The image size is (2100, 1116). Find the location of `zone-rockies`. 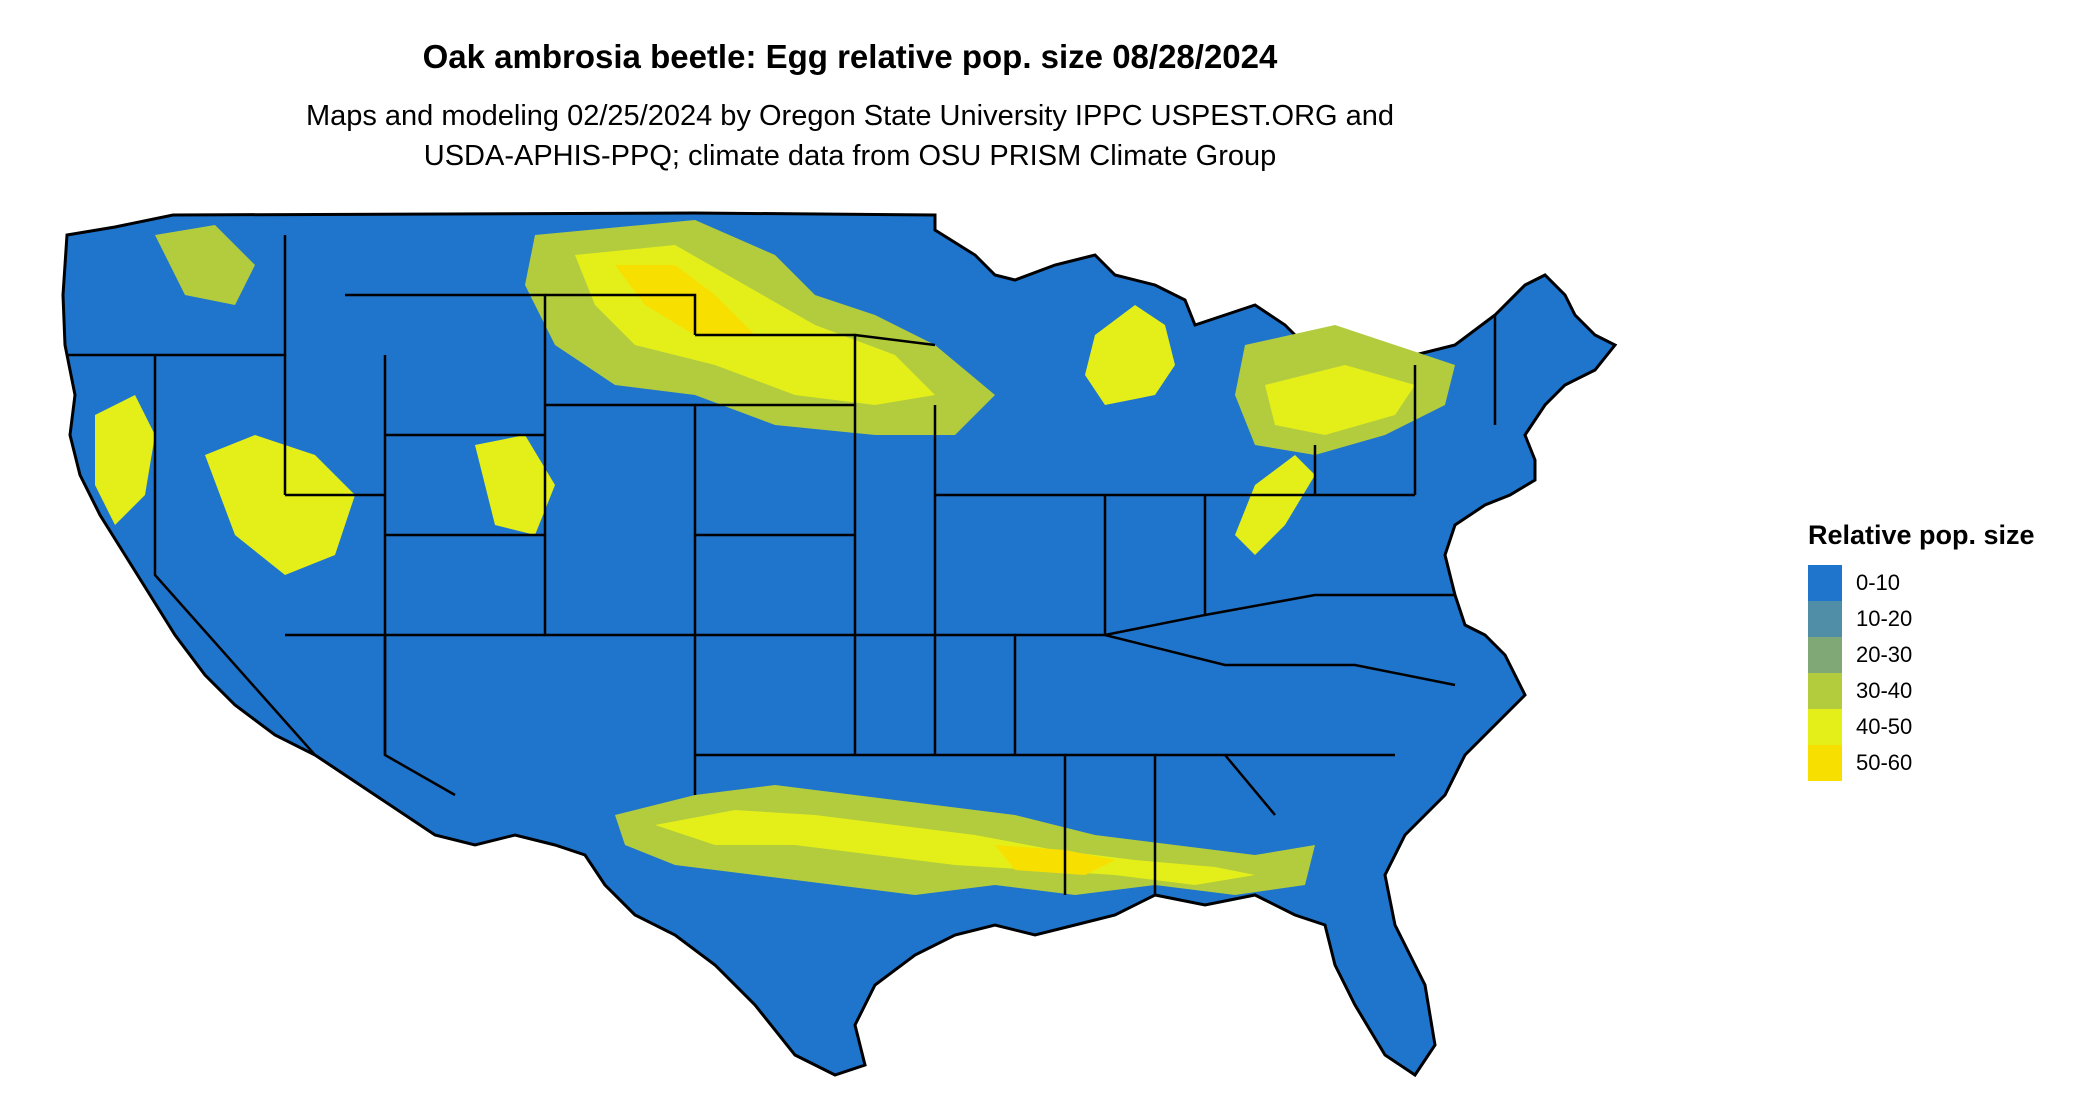

zone-rockies is located at coordinates (515, 485).